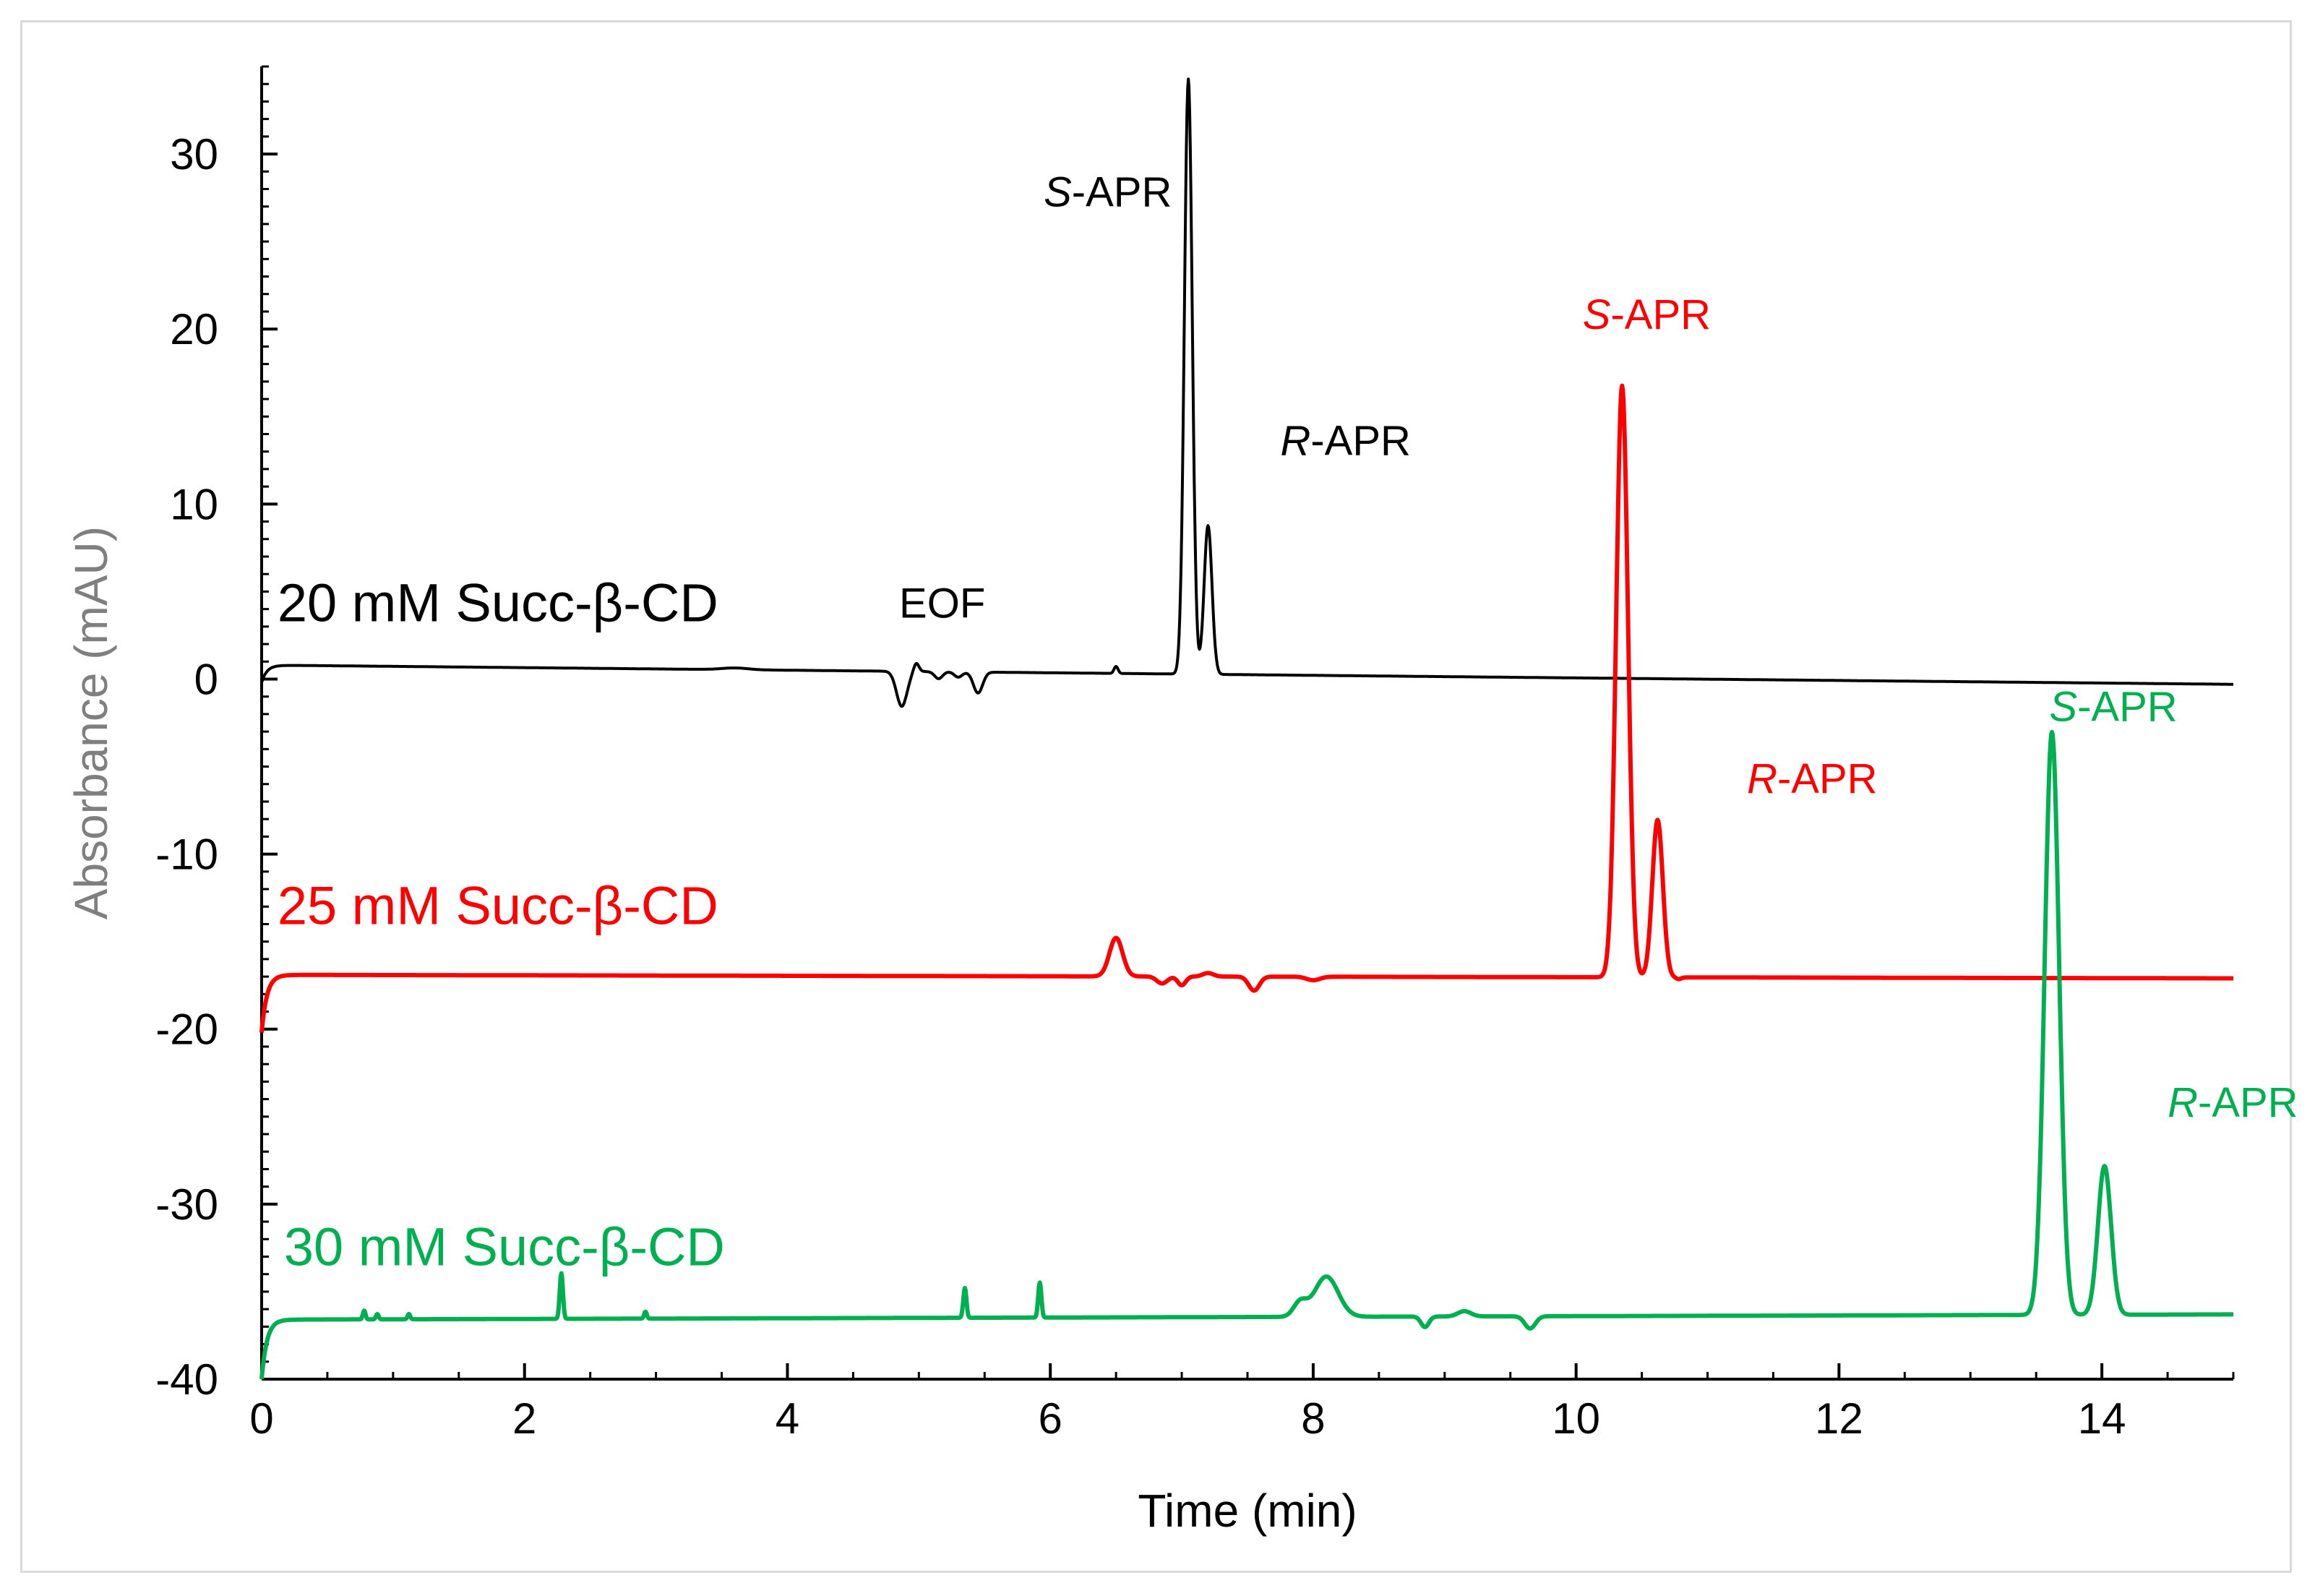 This screenshot has height=1596, width=2315. I want to click on y-tick-label: 10, so click(194, 504).